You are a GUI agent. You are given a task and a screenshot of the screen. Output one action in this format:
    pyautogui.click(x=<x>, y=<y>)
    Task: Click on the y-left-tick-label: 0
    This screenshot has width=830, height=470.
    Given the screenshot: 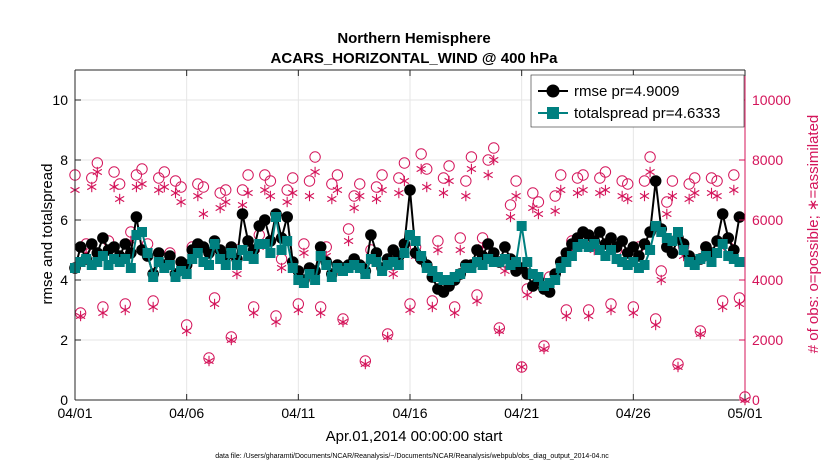 What is the action you would take?
    pyautogui.click(x=64, y=400)
    